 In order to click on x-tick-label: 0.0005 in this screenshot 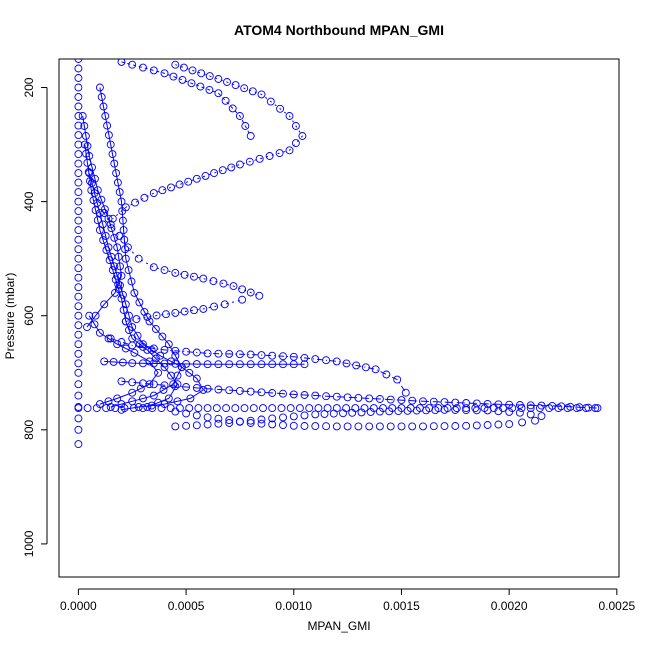, I will do `click(186, 606)`.